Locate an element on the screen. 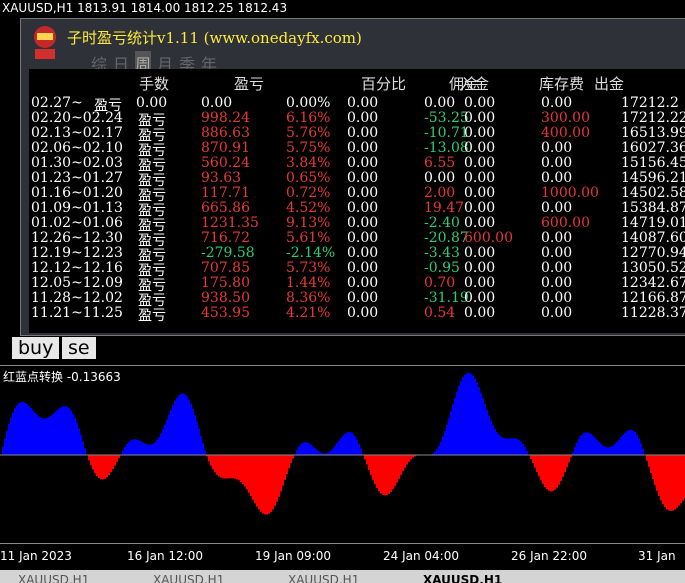  cell: 400.00 is located at coordinates (565, 133).